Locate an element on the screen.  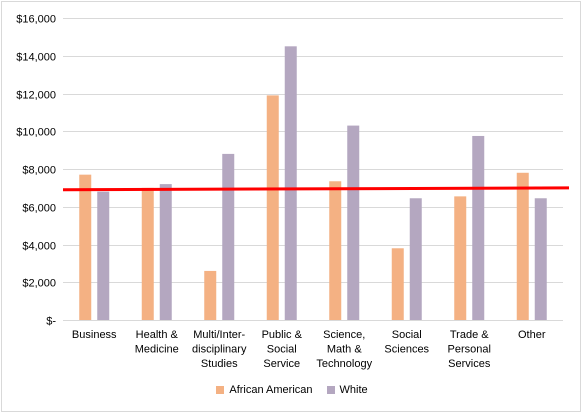
legend-entry-white: White is located at coordinates (347, 390).